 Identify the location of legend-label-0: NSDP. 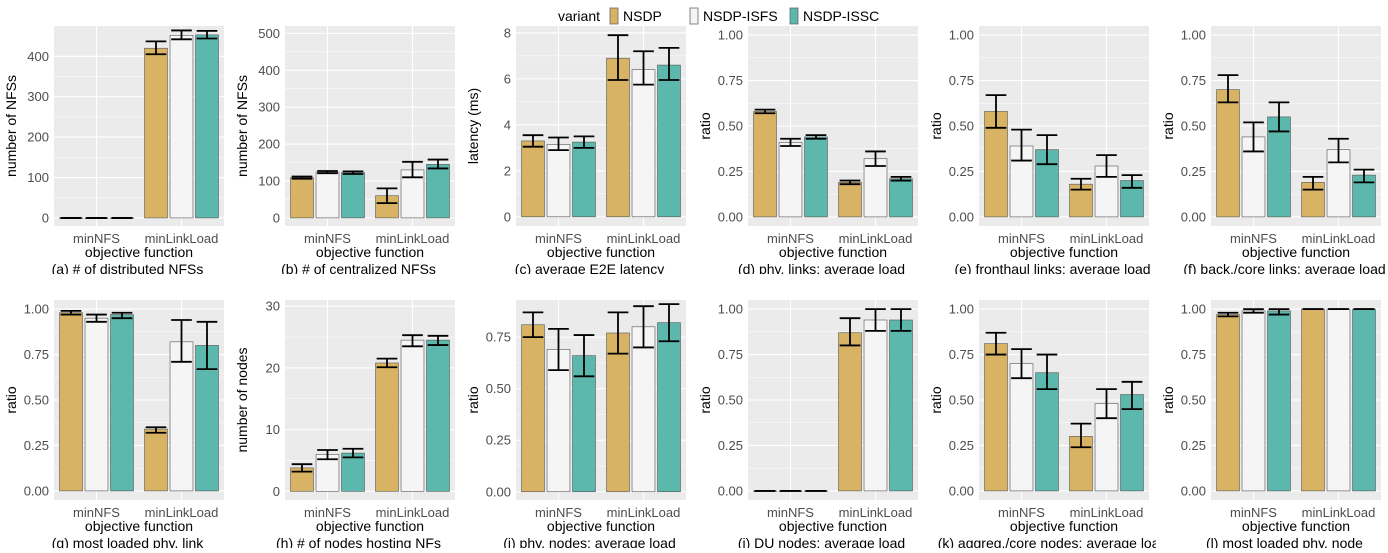
(642, 16).